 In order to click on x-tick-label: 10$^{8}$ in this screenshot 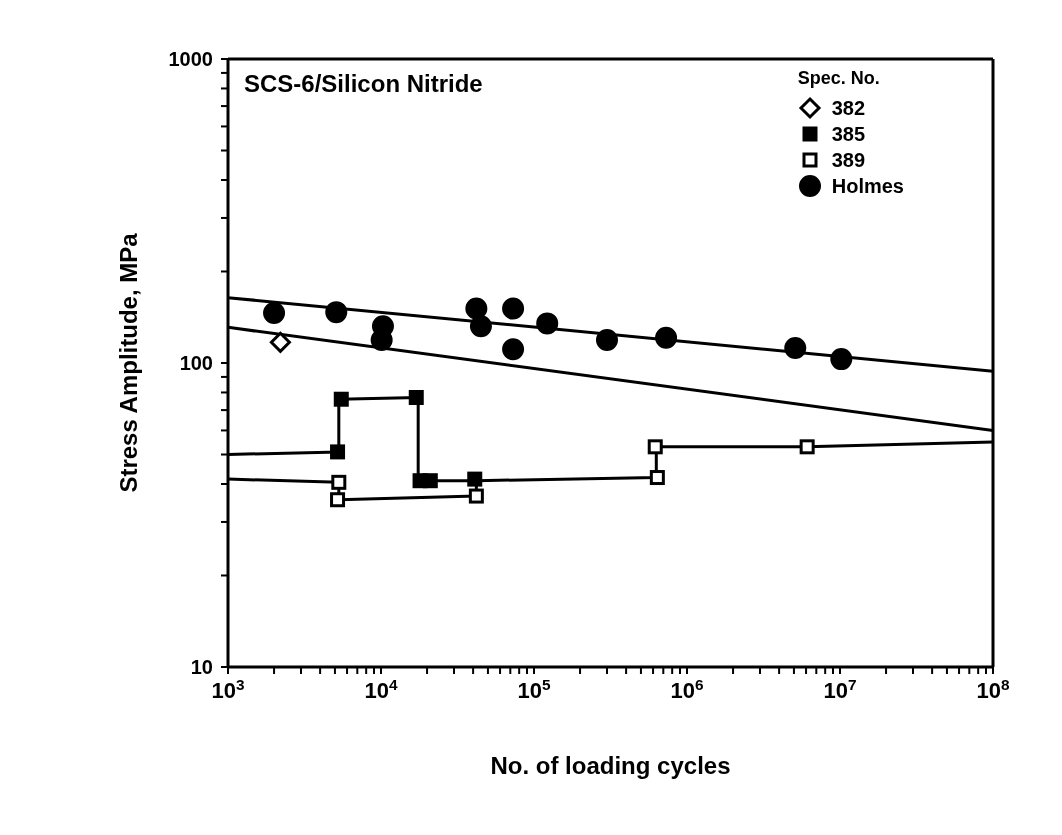, I will do `click(993, 689)`.